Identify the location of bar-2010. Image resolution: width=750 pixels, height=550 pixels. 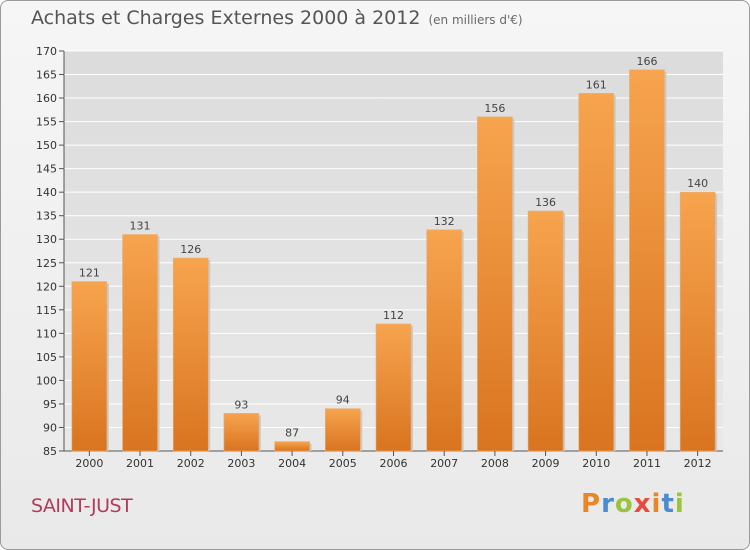
(596, 272).